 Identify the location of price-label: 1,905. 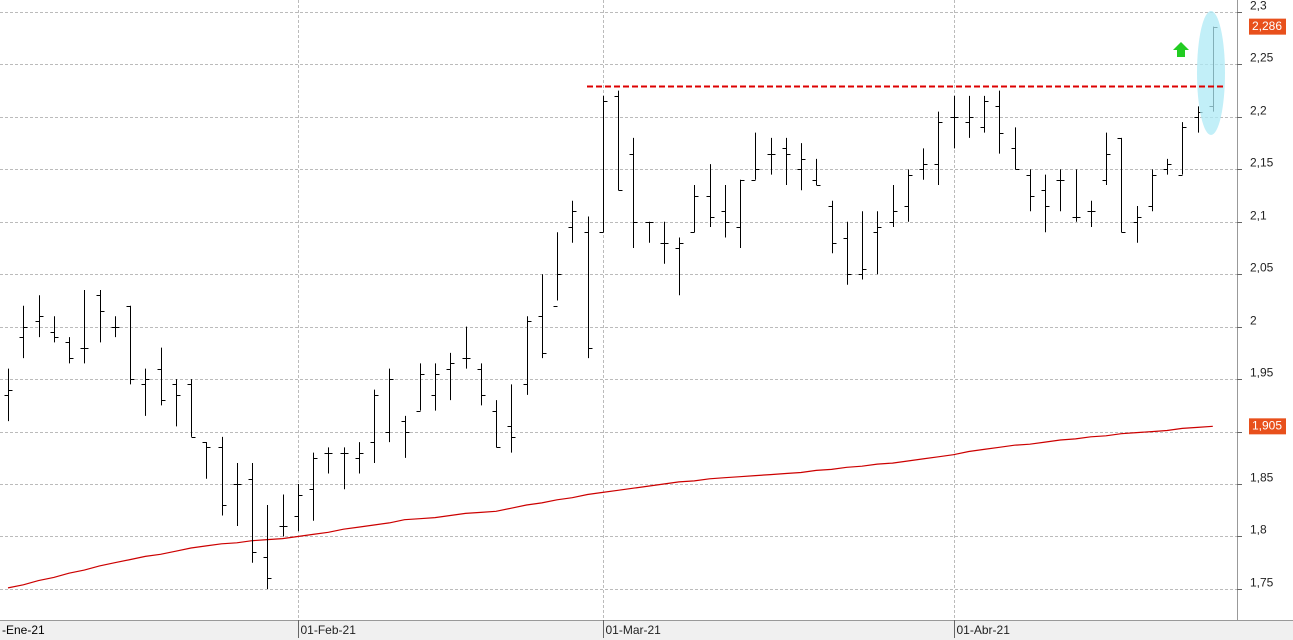
(1267, 426).